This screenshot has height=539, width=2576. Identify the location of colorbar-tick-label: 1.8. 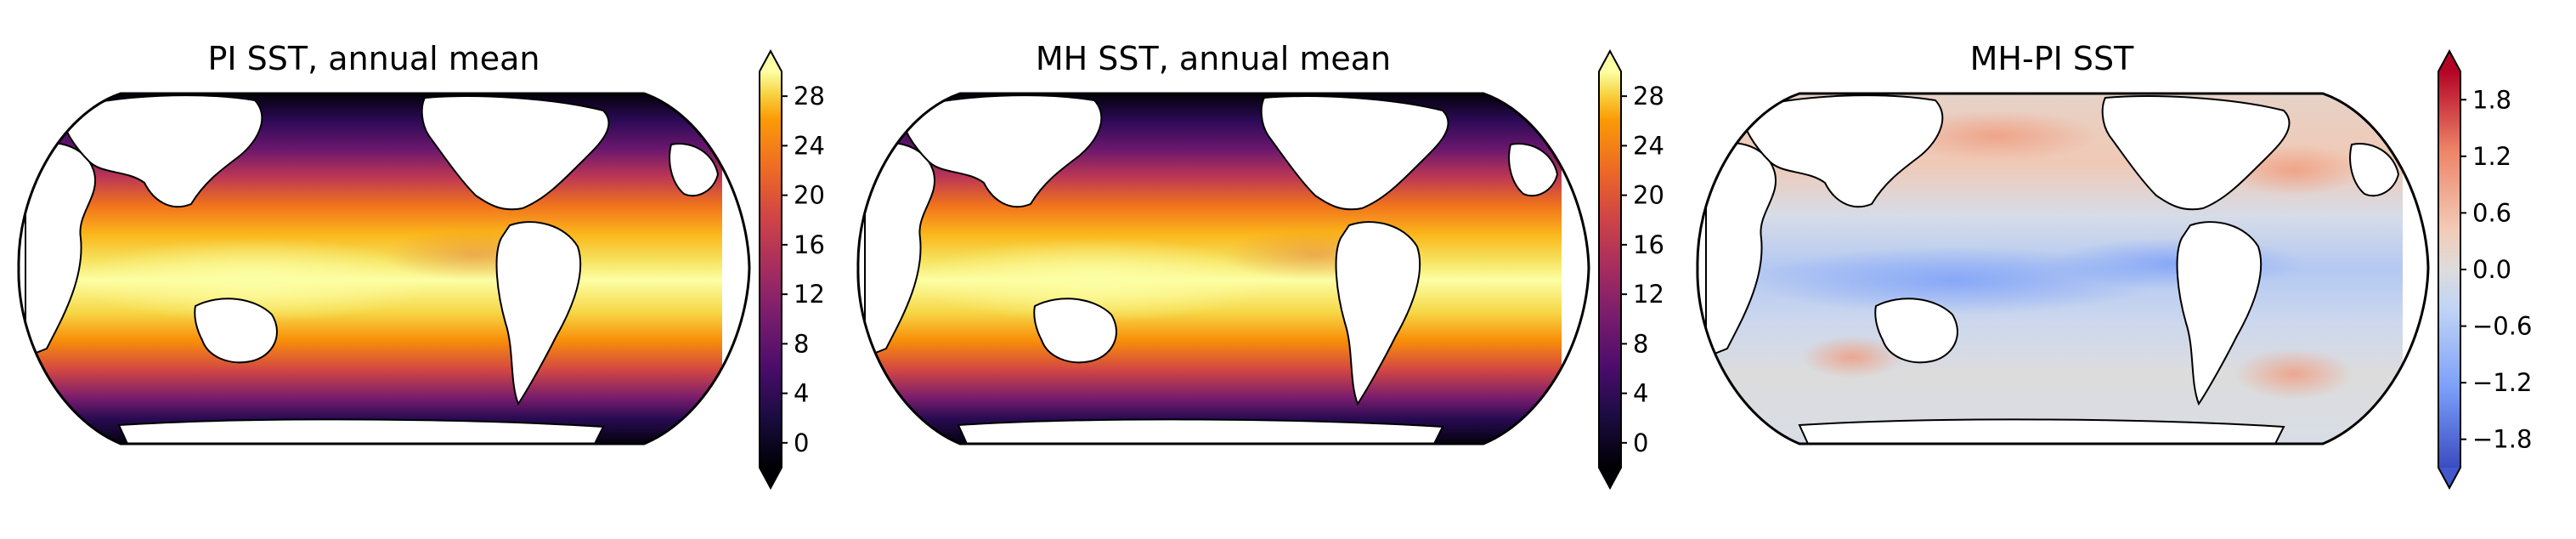
(2491, 100).